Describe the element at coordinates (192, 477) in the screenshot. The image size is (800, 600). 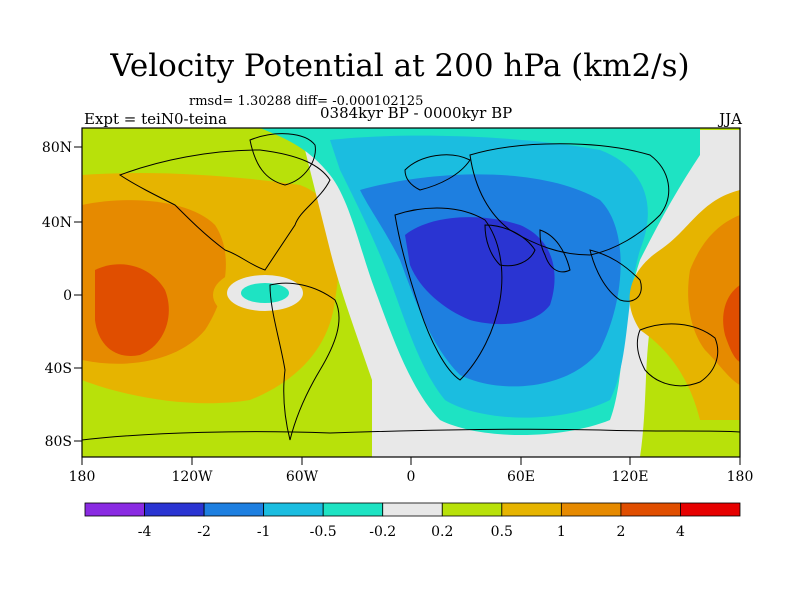
I see `x-tick-label: 120W` at that location.